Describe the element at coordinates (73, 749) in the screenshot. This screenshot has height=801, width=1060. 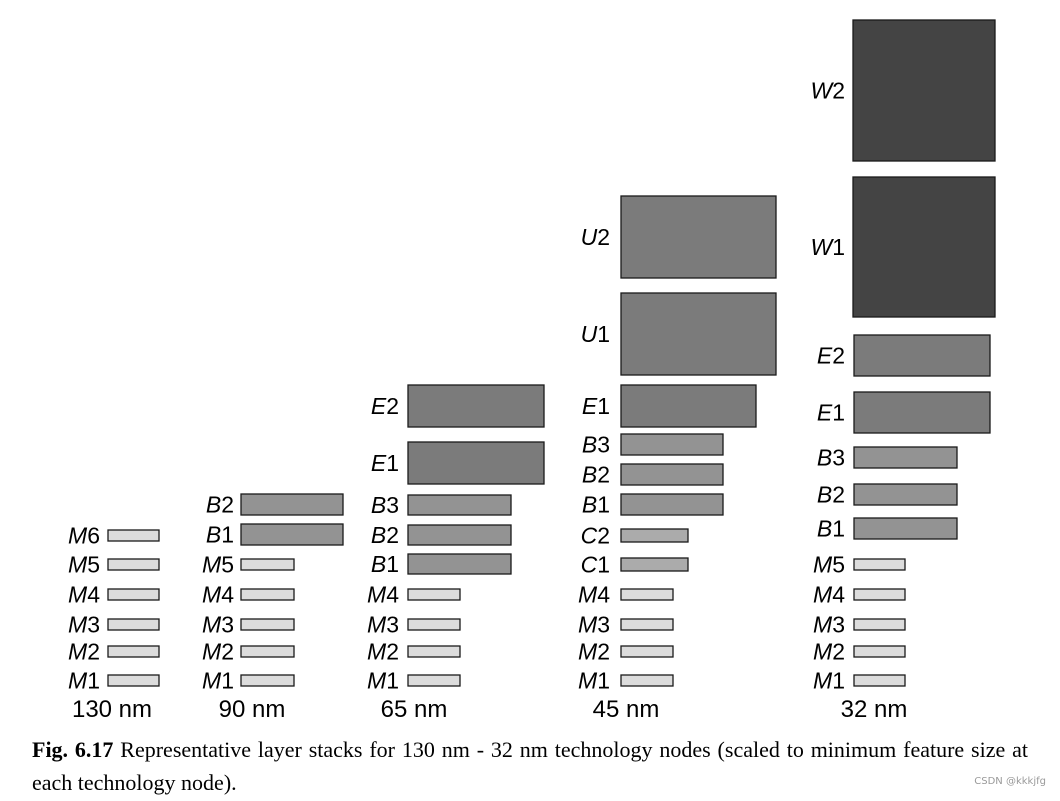
I see `figure-number: Fig. 6.17` at that location.